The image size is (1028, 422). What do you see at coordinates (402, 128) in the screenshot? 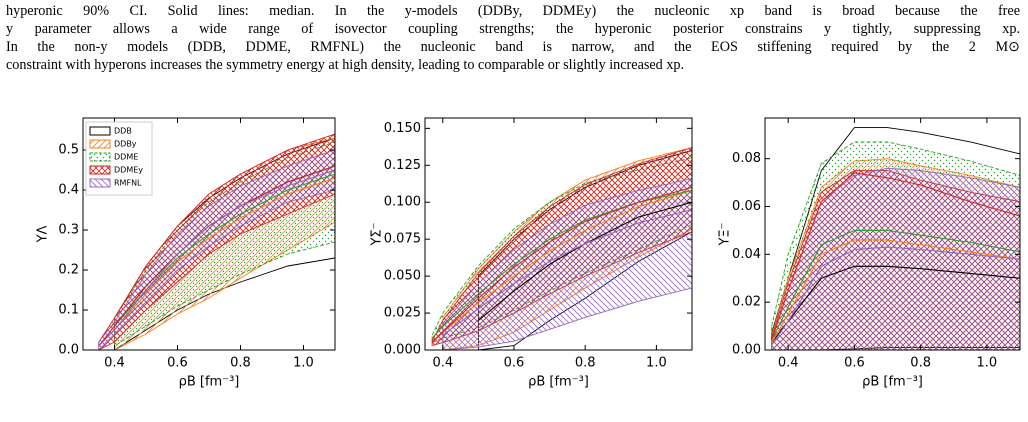
I see `y-tick-label: 0.150` at bounding box center [402, 128].